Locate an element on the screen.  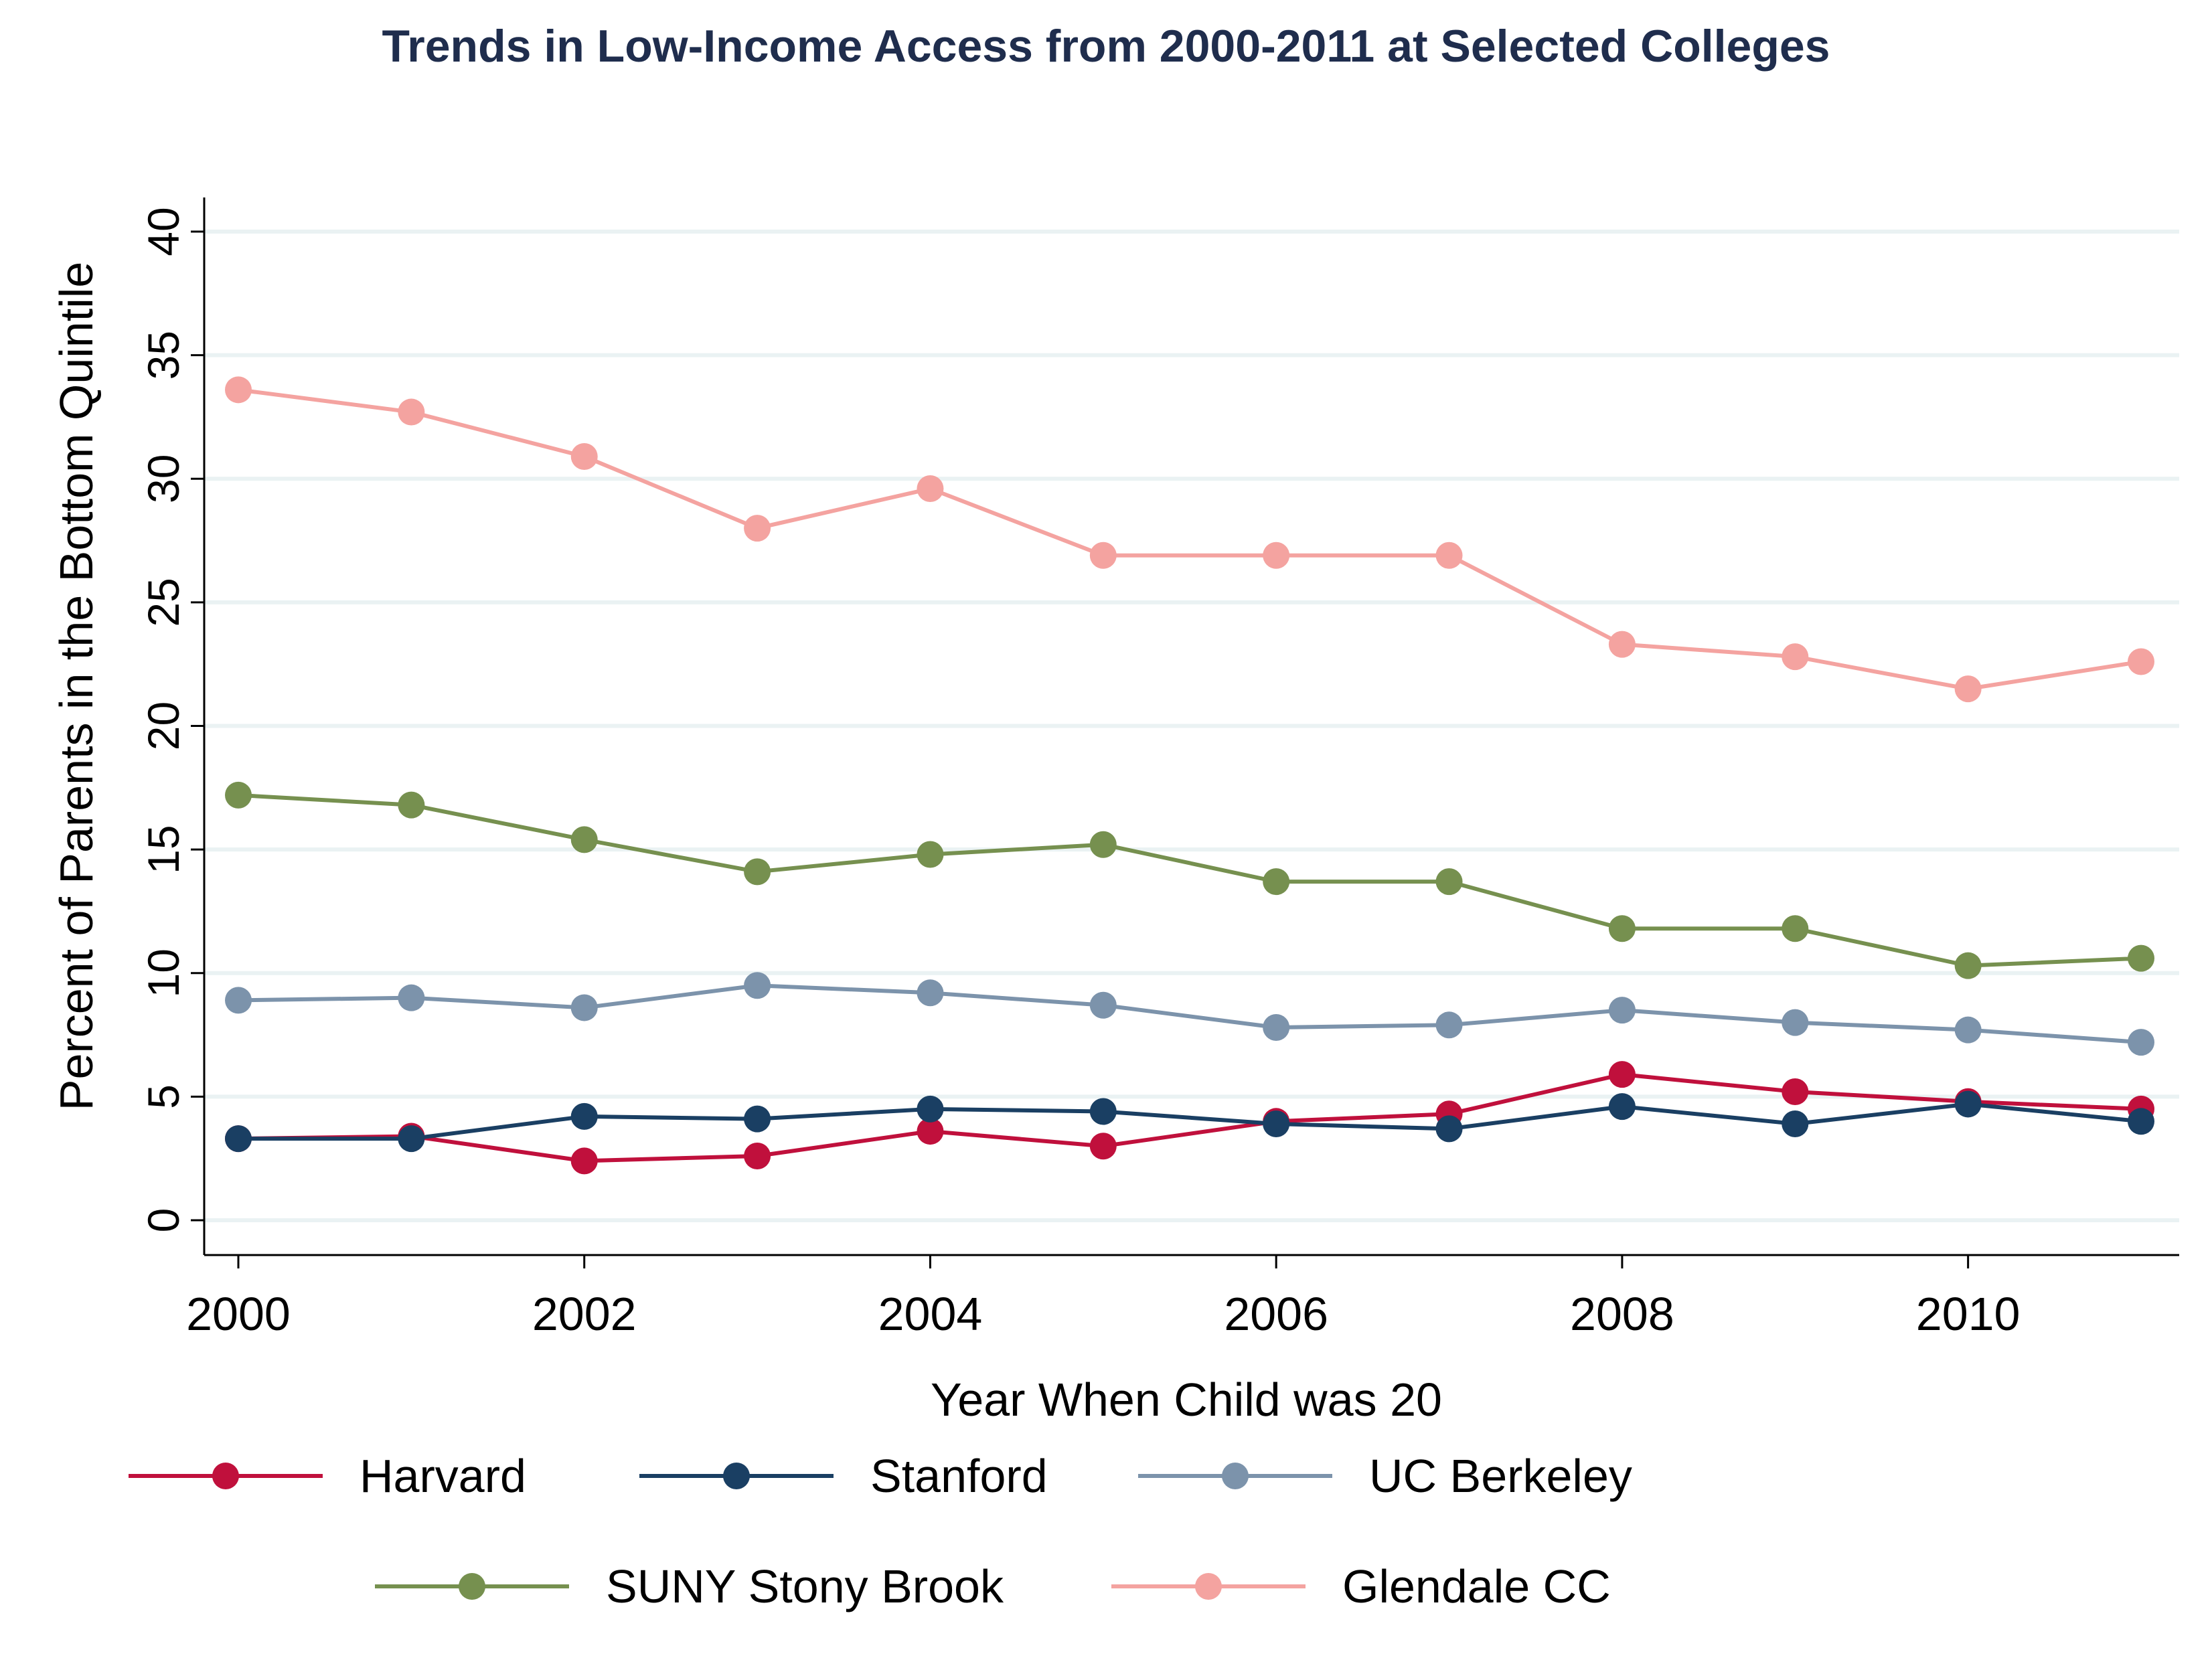
legend-item: Glendale CC is located at coordinates (1361, 1586).